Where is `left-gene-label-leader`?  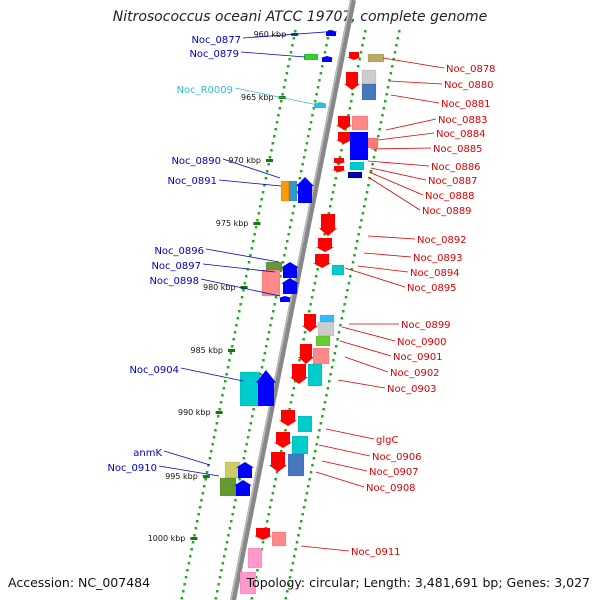 left-gene-label-leader is located at coordinates (189, 471).